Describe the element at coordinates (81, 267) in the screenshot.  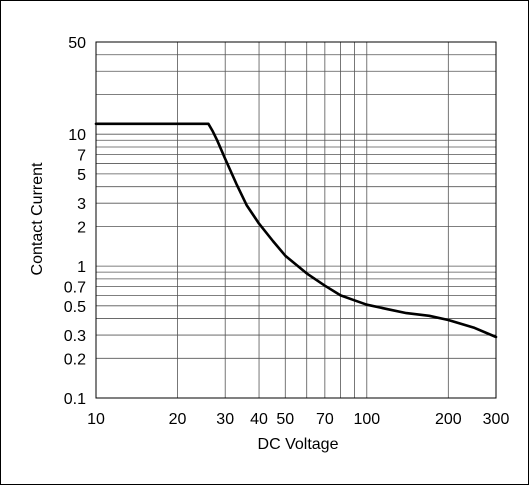
I see `y-tick-label: 1` at that location.